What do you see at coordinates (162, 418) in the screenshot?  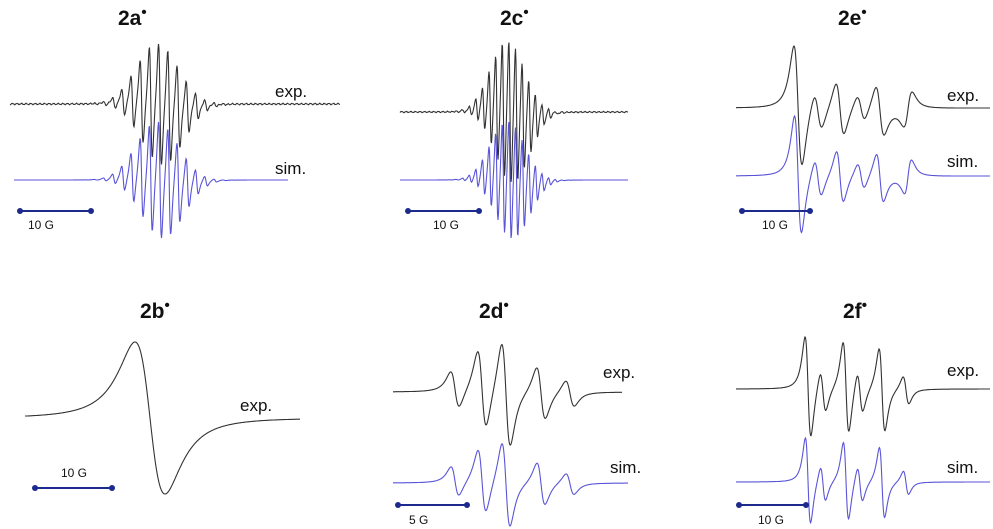 I see `exp-spectrum-2b` at bounding box center [162, 418].